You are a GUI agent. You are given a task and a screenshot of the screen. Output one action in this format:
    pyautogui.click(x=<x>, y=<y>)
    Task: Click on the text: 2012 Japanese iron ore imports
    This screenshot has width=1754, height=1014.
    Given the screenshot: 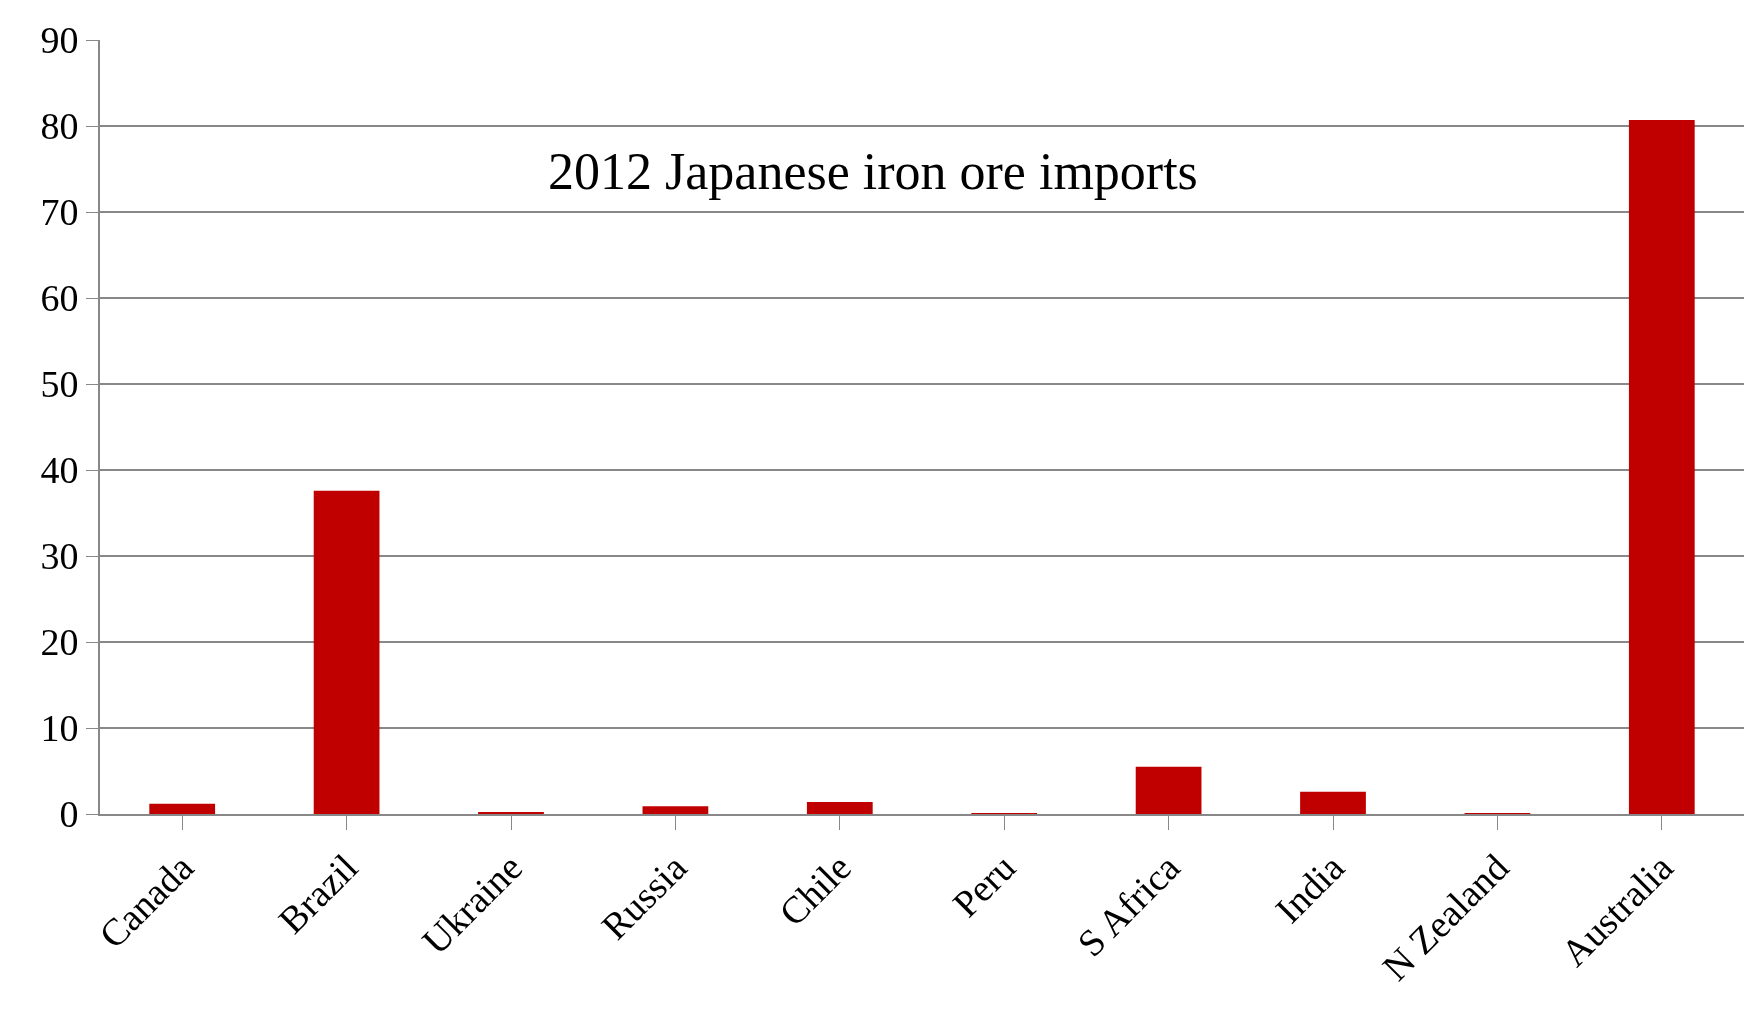 What is the action you would take?
    pyautogui.click(x=873, y=171)
    